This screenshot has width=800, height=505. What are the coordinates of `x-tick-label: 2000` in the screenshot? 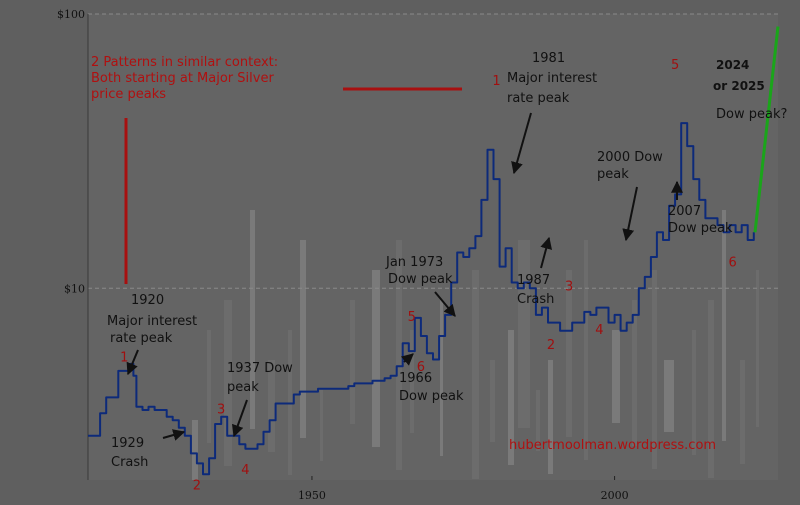 It's located at (615, 495).